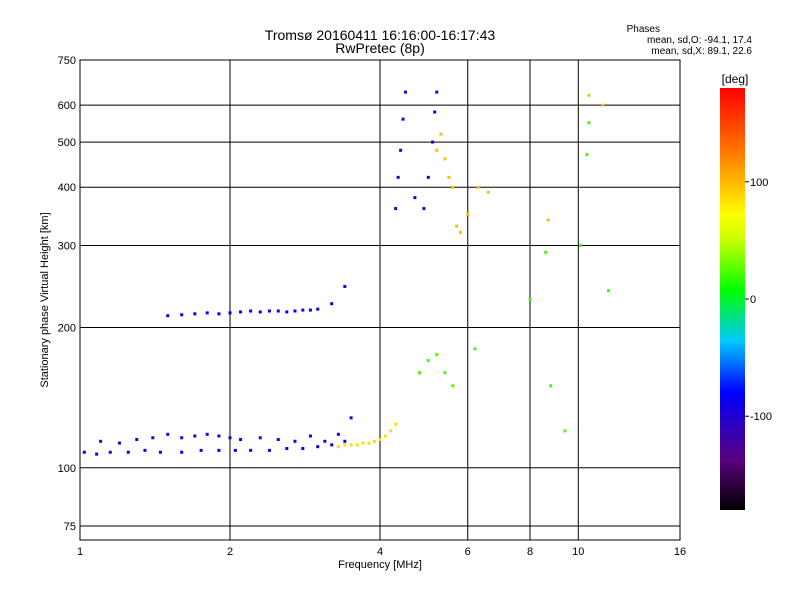 This screenshot has width=800, height=600. What do you see at coordinates (753, 300) in the screenshot?
I see `colorbar-tick-label: 0` at bounding box center [753, 300].